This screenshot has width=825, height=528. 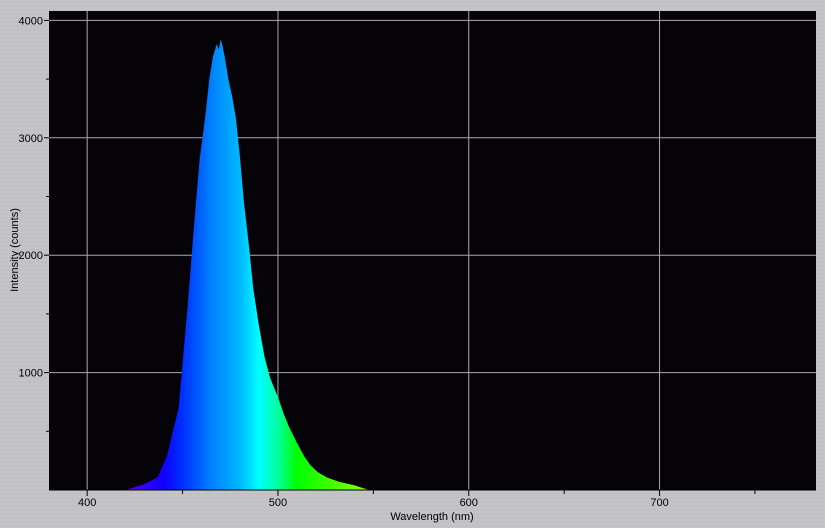 What do you see at coordinates (31, 139) in the screenshot?
I see `y-tick-label: 3000` at bounding box center [31, 139].